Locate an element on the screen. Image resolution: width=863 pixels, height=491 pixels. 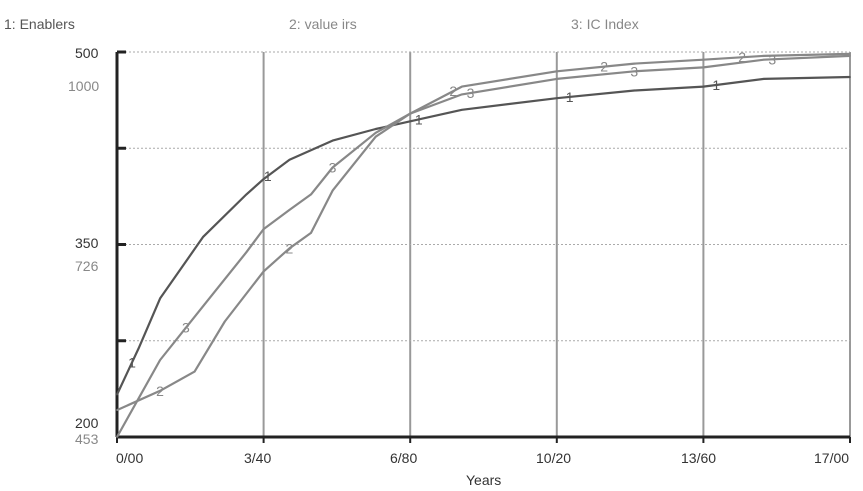
curve-label-2-2: 2 is located at coordinates (453, 91).